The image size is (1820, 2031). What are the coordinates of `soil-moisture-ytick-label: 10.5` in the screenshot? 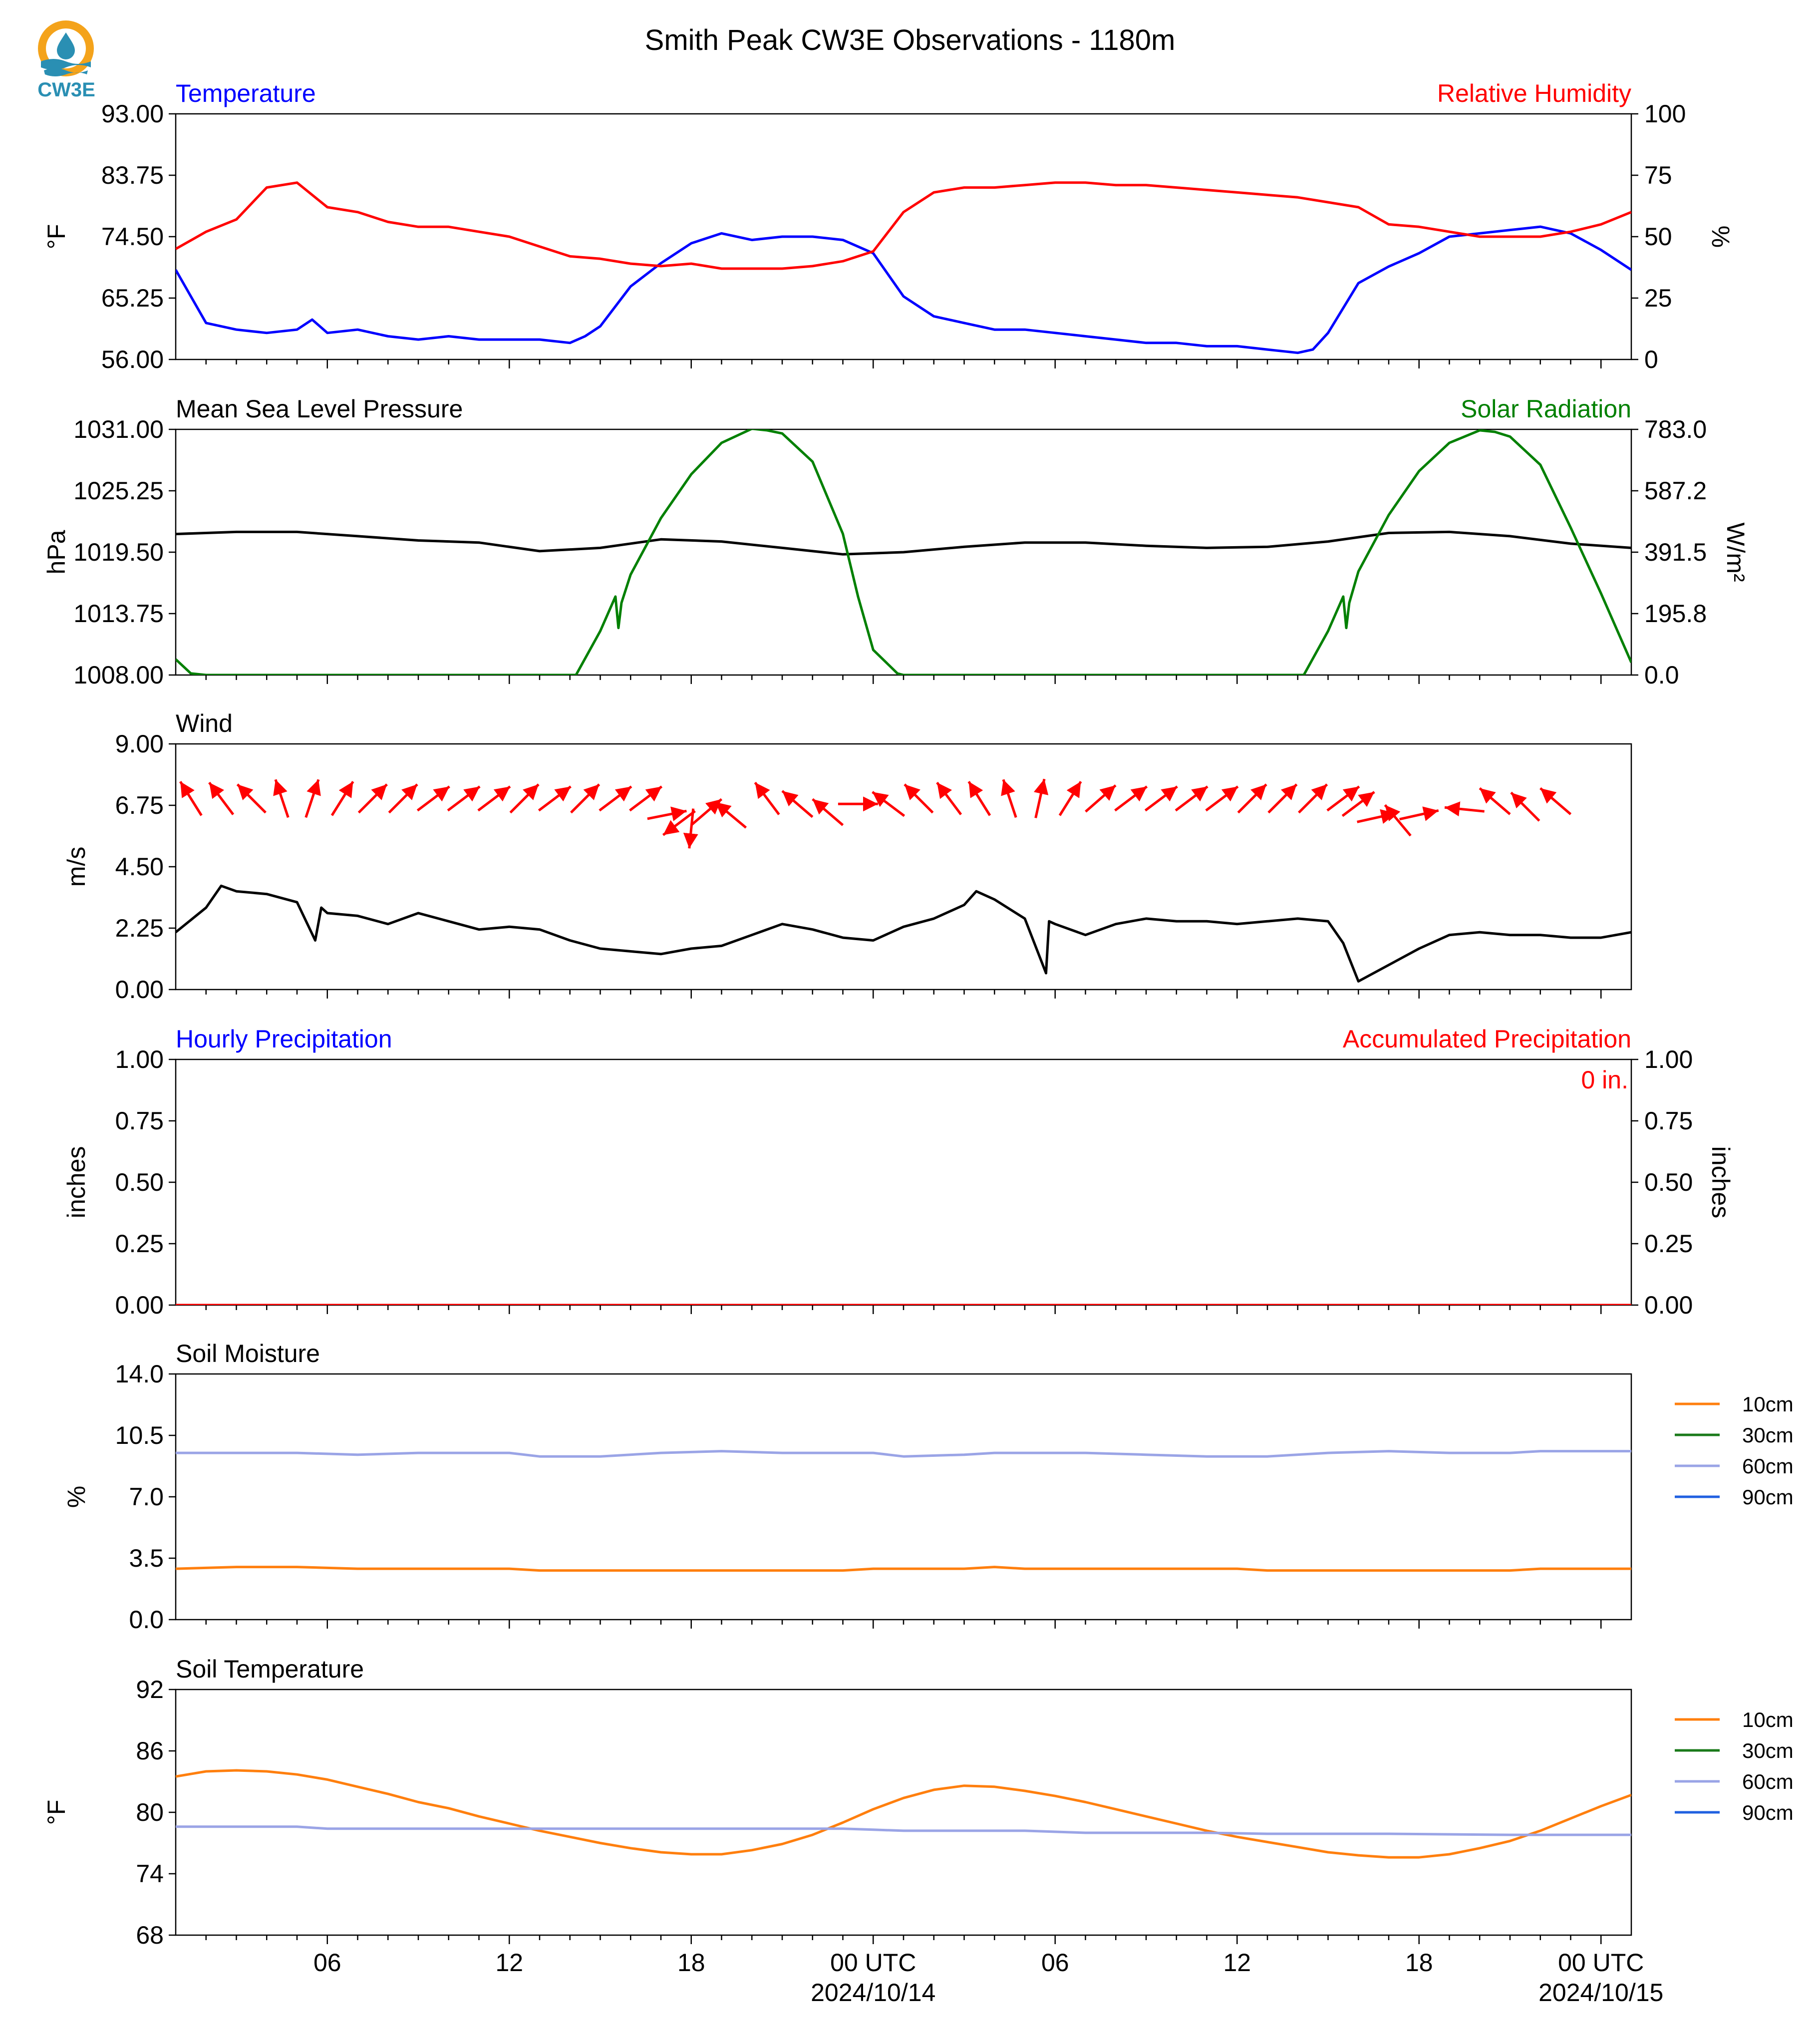 It's located at (139, 1435).